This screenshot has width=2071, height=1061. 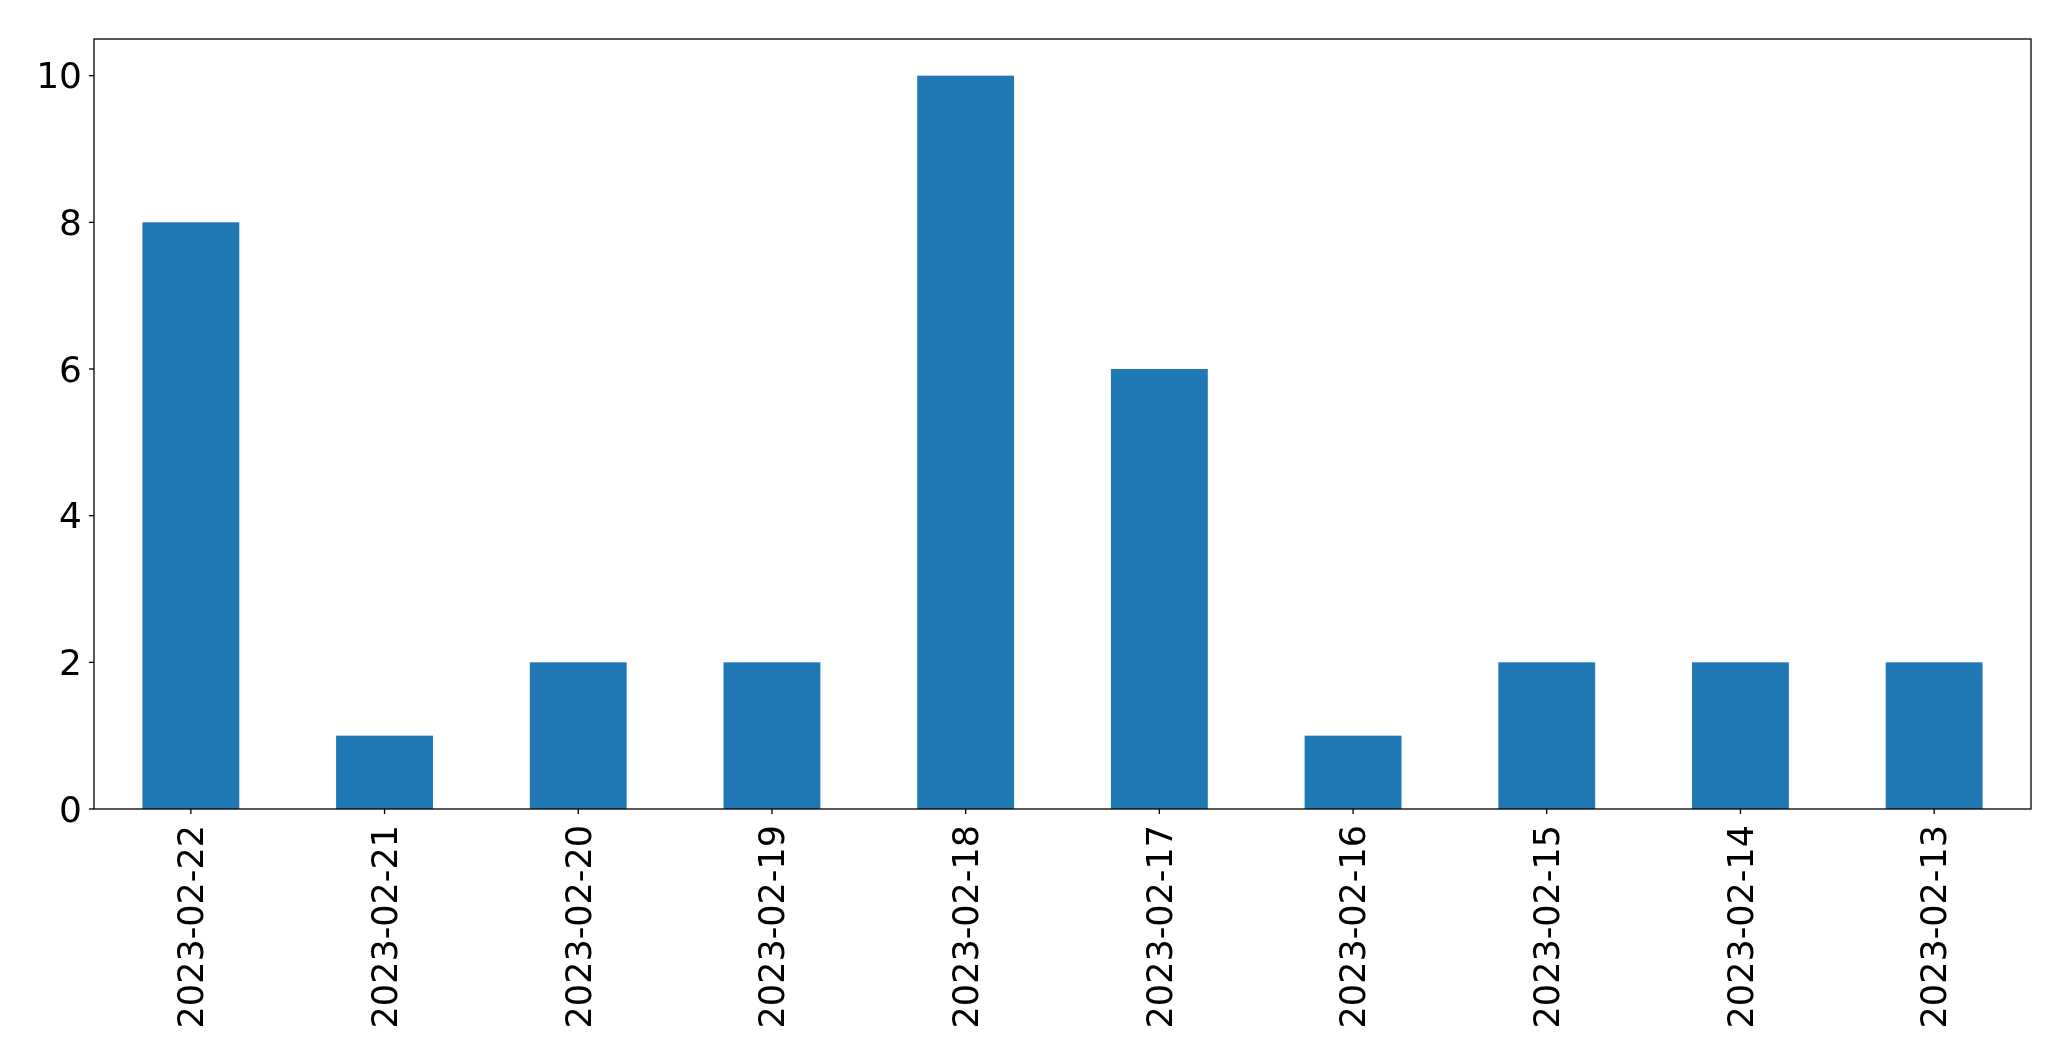 I want to click on x-tick-label: 2023-02-22, so click(x=191, y=927).